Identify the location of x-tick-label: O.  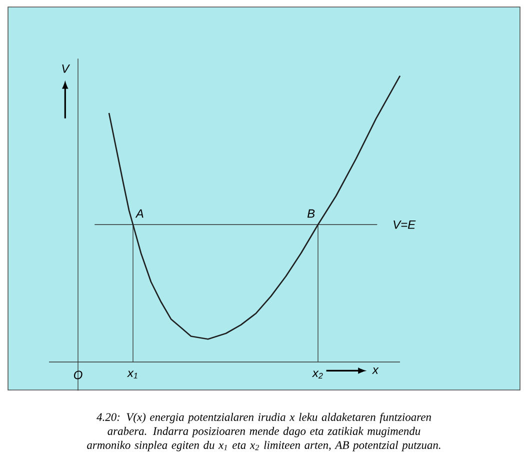
(78, 375).